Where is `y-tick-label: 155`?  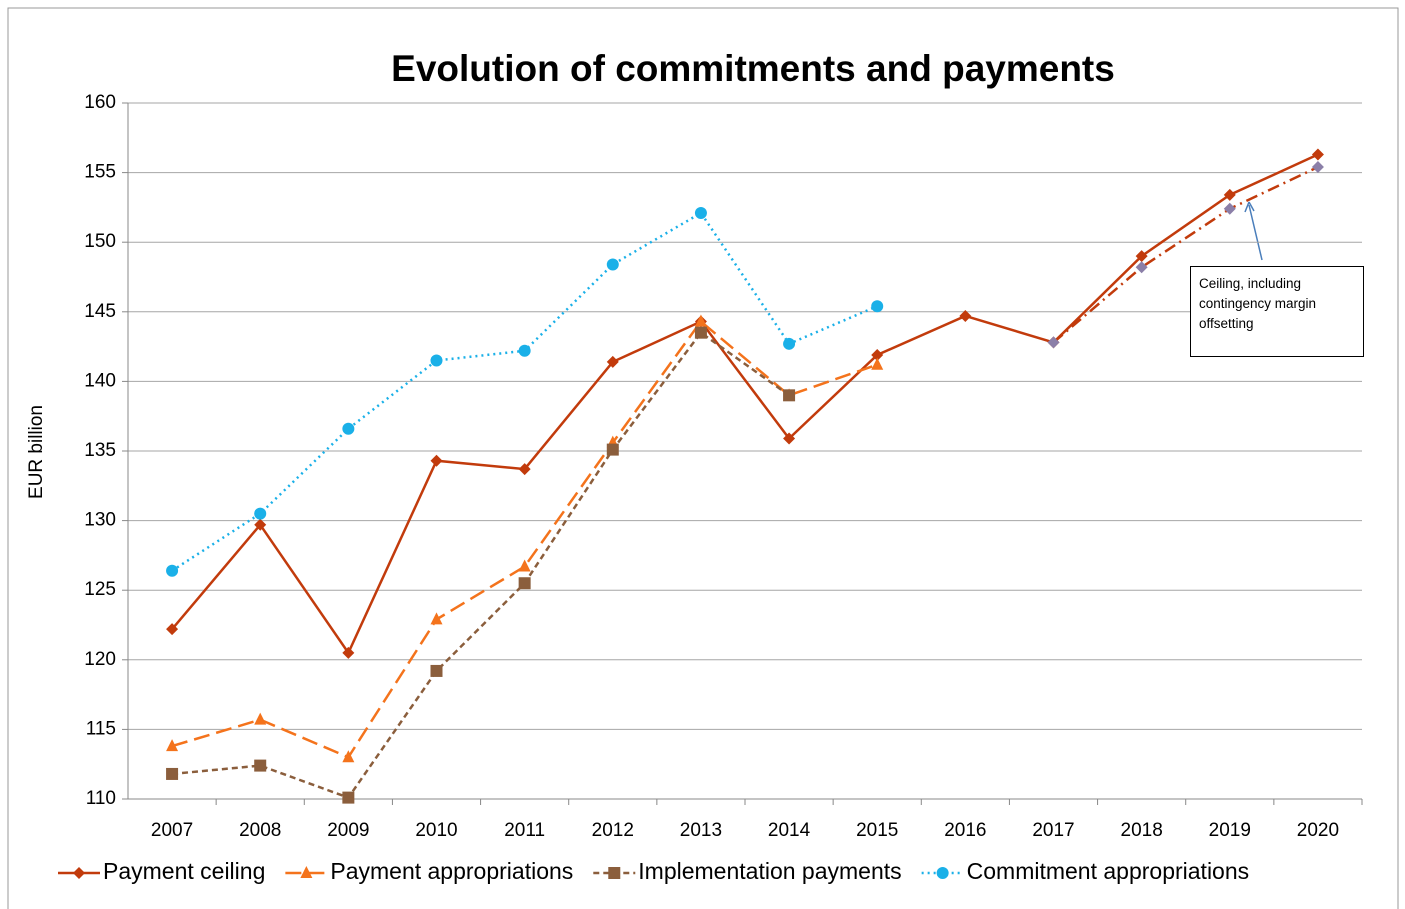 y-tick-label: 155 is located at coordinates (100, 172).